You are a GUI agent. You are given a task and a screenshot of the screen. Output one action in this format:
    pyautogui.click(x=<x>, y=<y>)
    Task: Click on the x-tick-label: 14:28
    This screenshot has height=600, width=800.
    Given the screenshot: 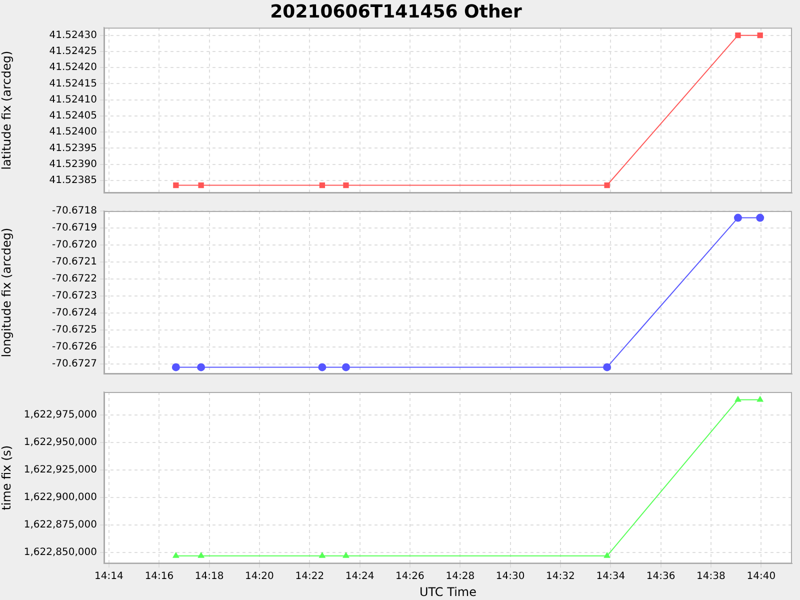 What is the action you would take?
    pyautogui.click(x=460, y=576)
    